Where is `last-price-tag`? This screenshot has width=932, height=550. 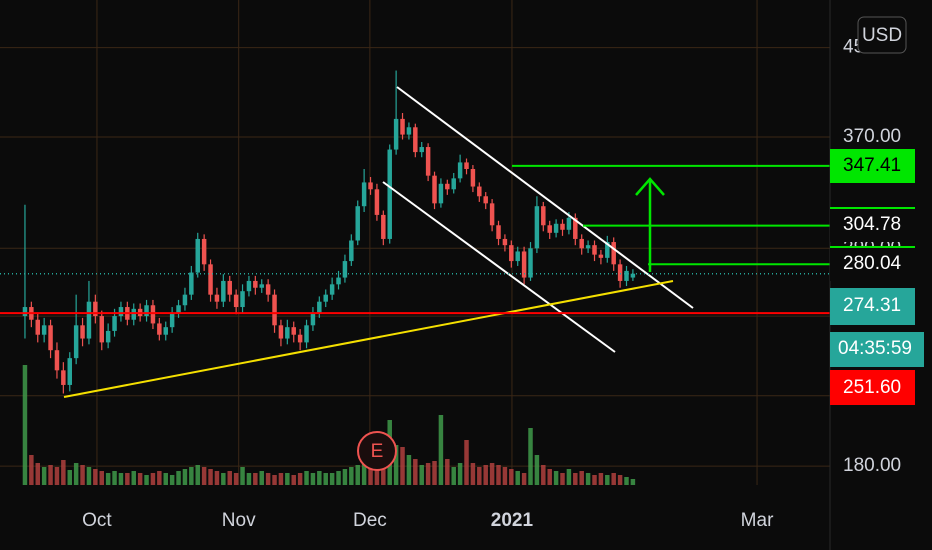 last-price-tag is located at coordinates (872, 306).